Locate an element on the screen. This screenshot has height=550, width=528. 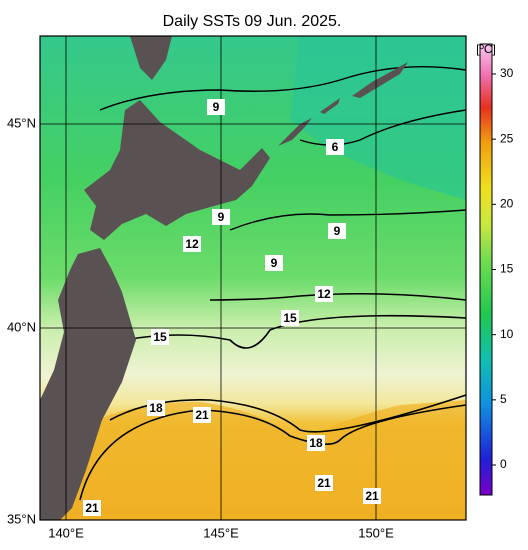
contour-label: 6 is located at coordinates (335, 147).